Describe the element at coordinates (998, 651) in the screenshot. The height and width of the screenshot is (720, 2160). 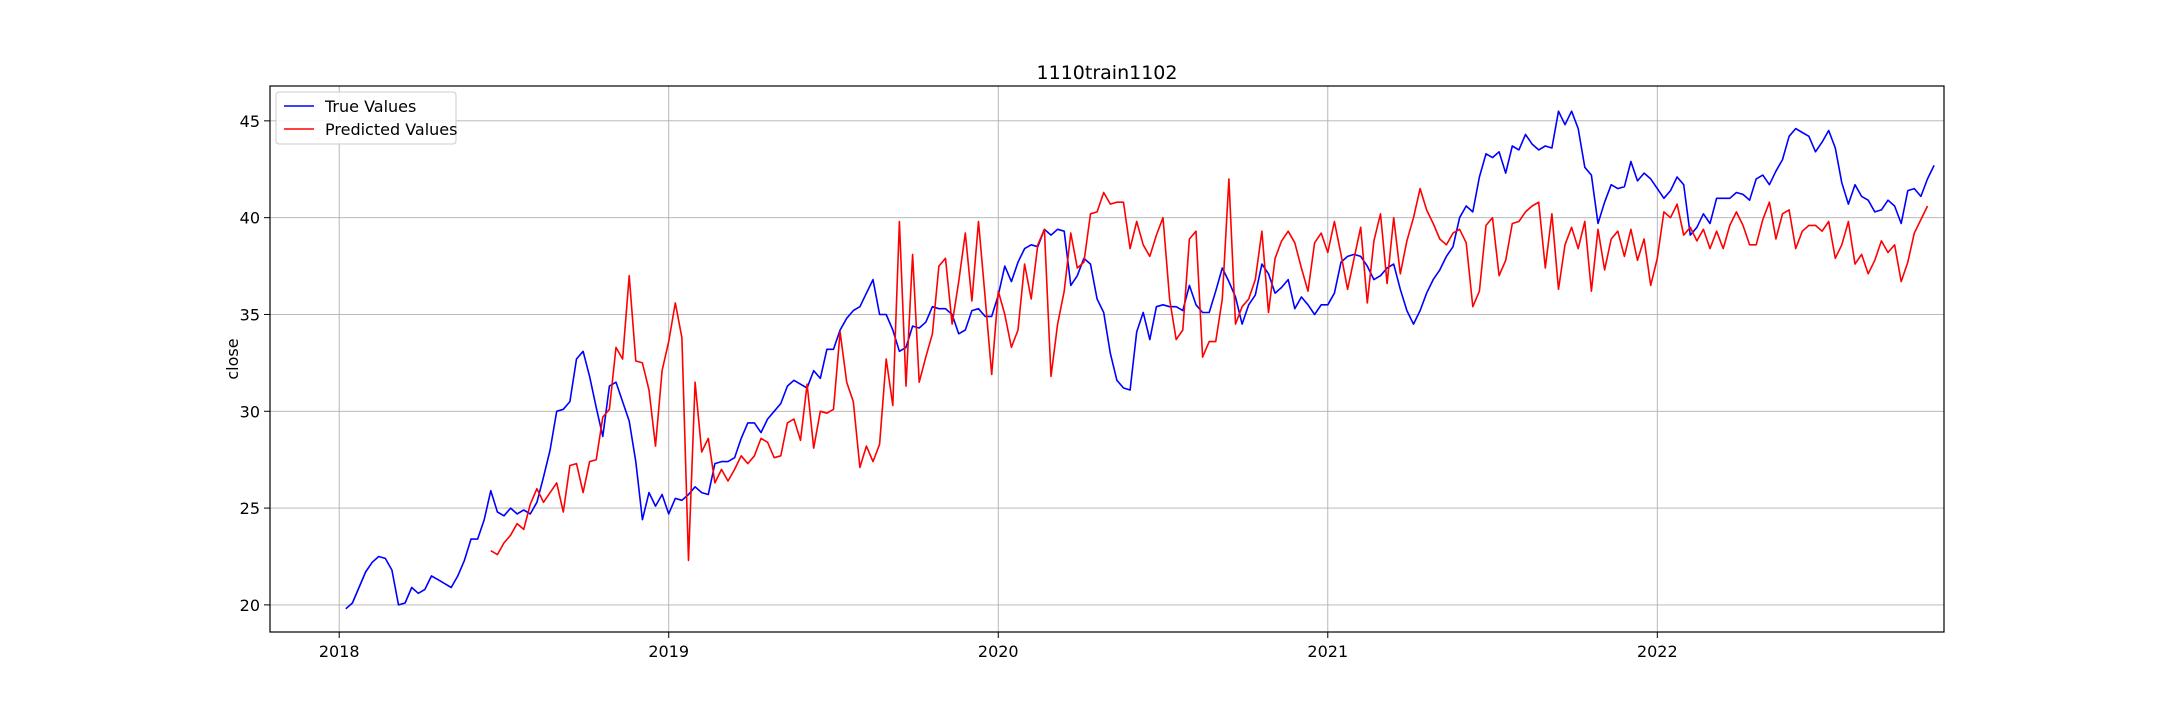
I see `x-tick-label: 2020` at that location.